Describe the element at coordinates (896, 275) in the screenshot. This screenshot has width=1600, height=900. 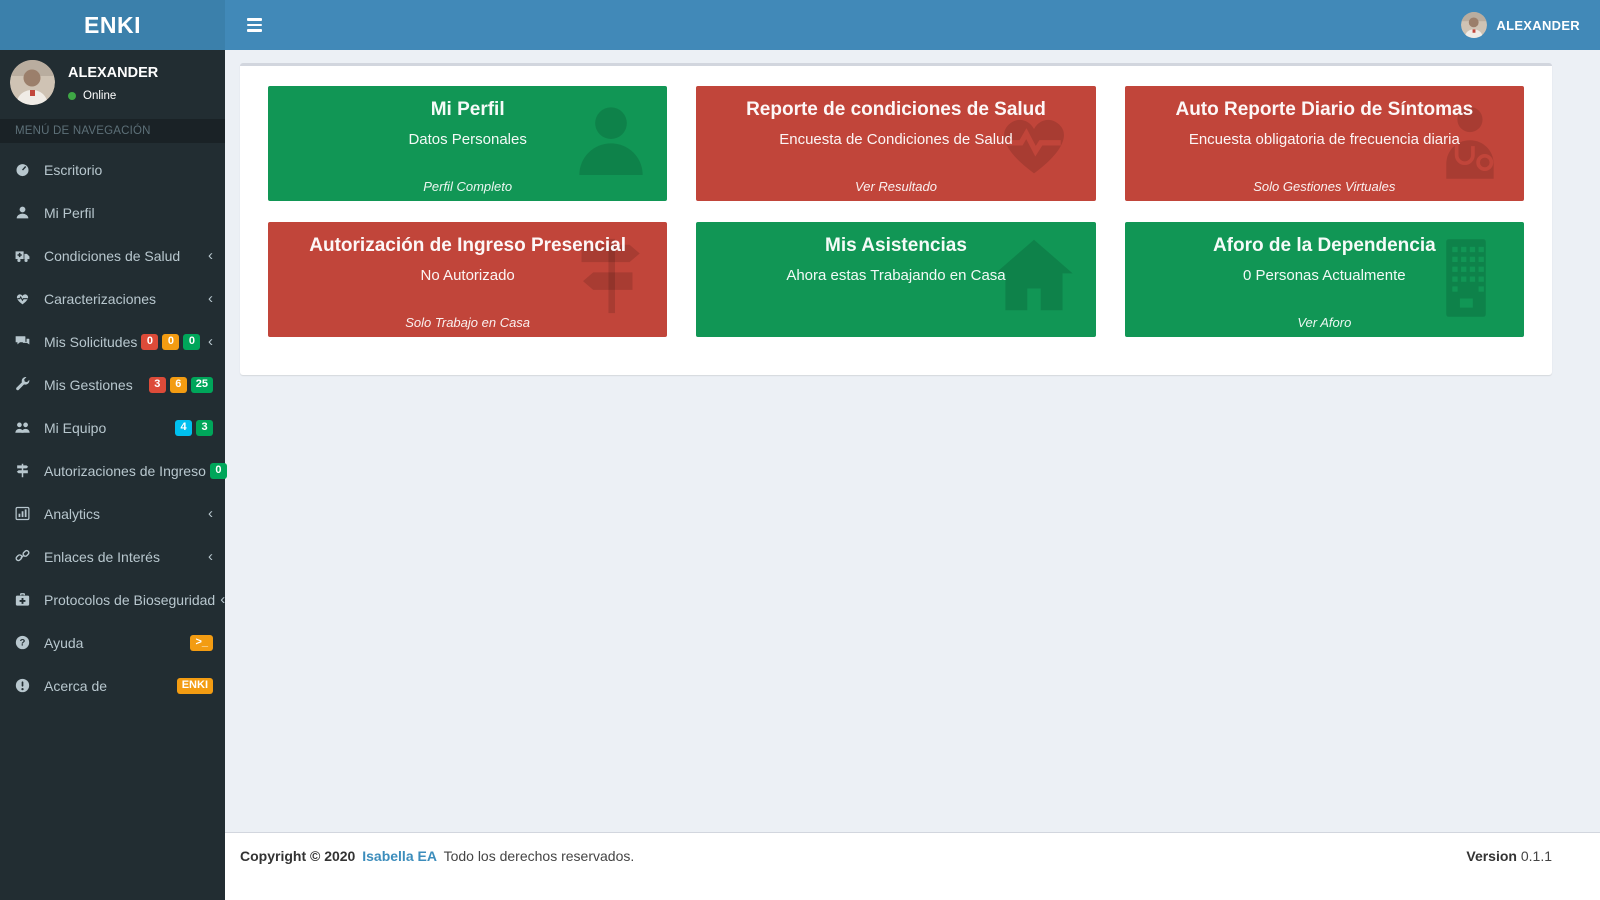
I see `card-subtitle: Ahora estas Trabajando en Casa` at that location.